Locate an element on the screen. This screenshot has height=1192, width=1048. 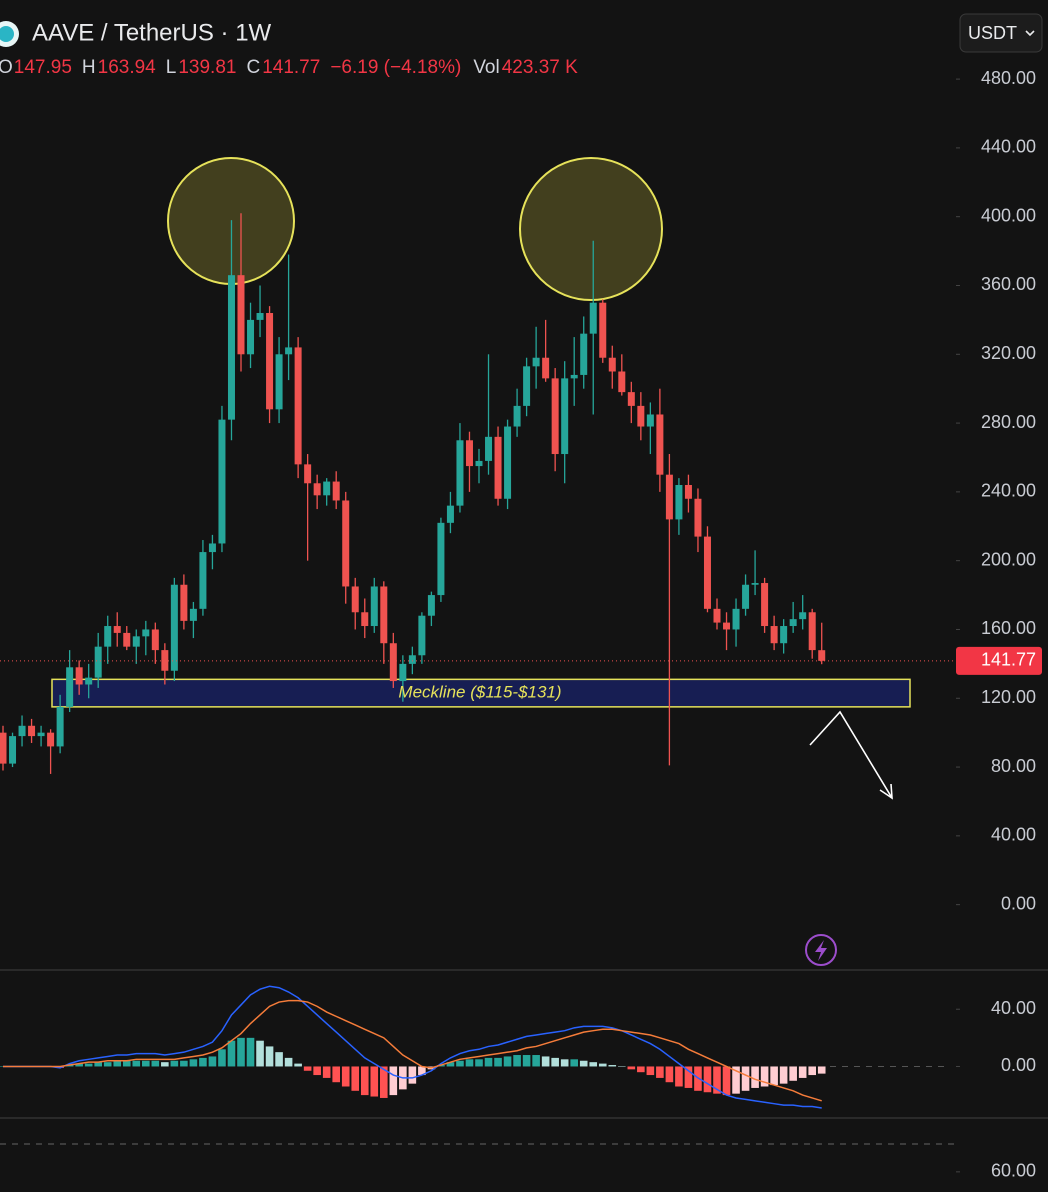
currency-button is located at coordinates (1001, 33).